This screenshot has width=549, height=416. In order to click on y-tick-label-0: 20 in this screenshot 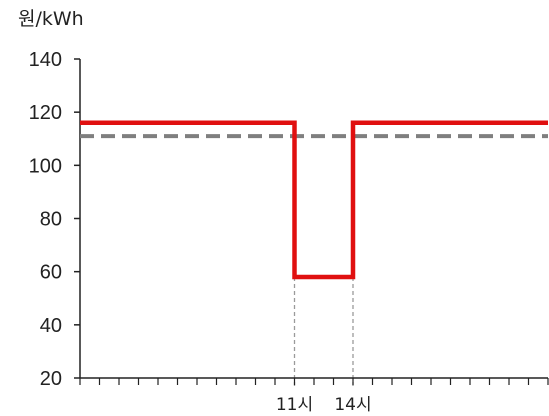, I will do `click(51, 379)`.